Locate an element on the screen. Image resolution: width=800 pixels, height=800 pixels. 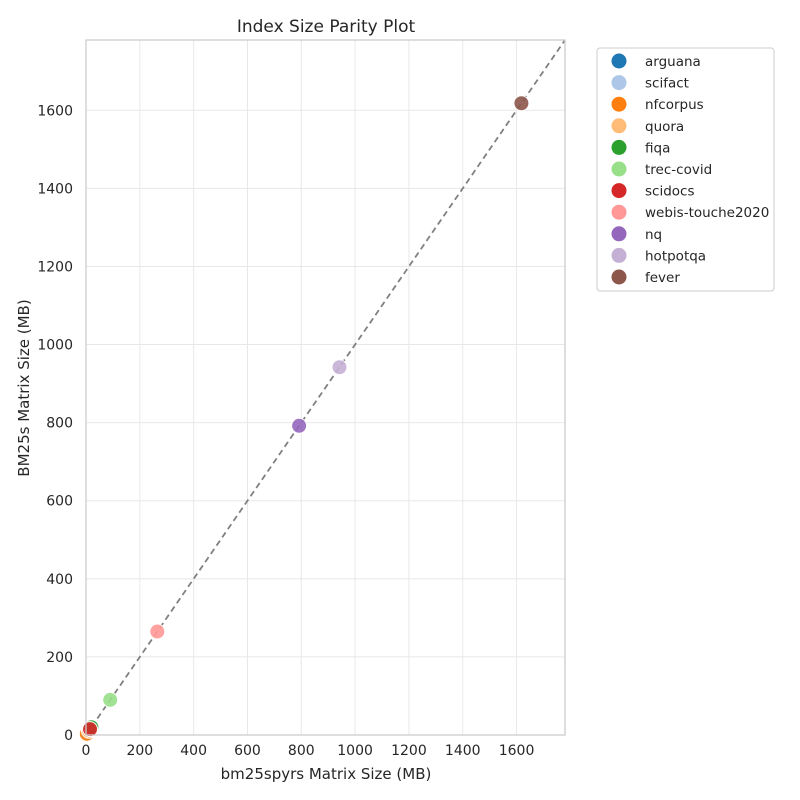
legend-marker-nq is located at coordinates (619, 234).